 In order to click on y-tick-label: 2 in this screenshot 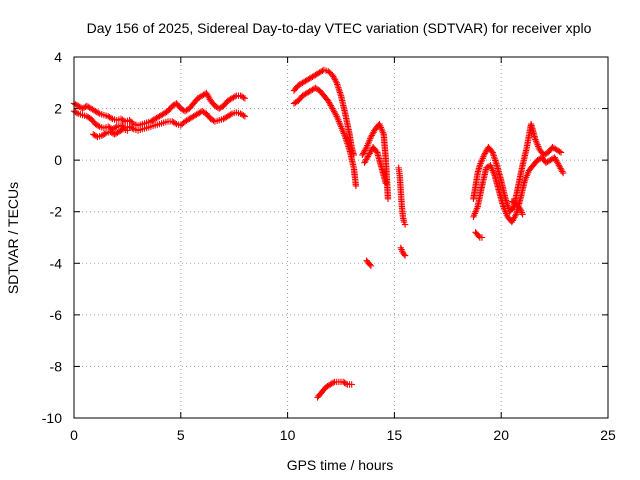, I will do `click(58, 109)`.